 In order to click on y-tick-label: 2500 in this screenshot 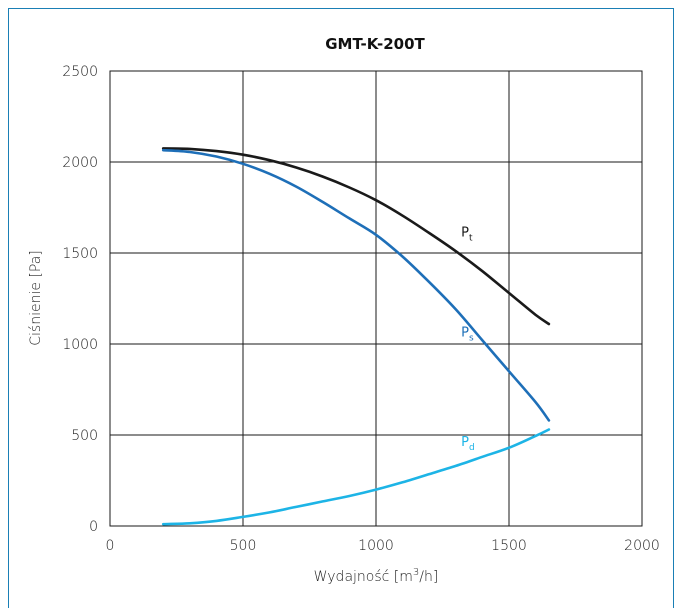, I will do `click(80, 72)`.